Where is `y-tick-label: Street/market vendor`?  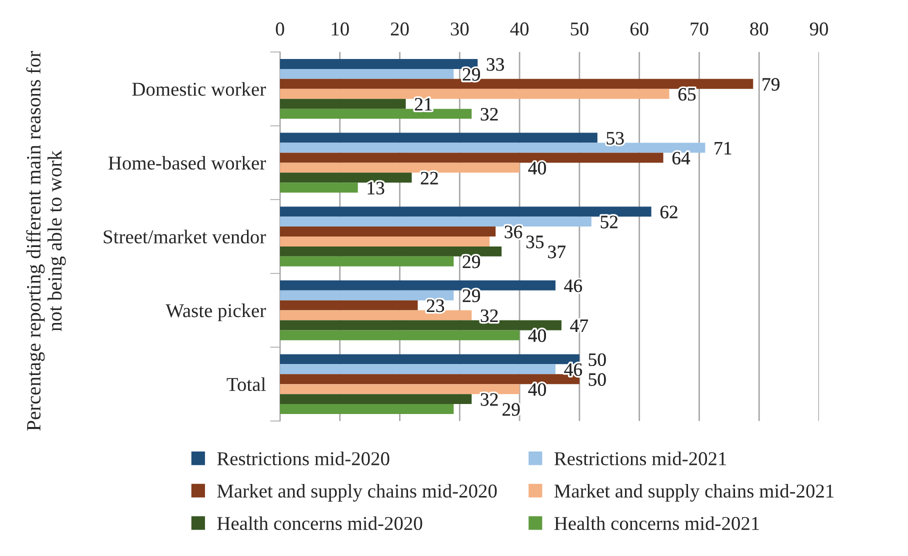 y-tick-label: Street/market vendor is located at coordinates (185, 237).